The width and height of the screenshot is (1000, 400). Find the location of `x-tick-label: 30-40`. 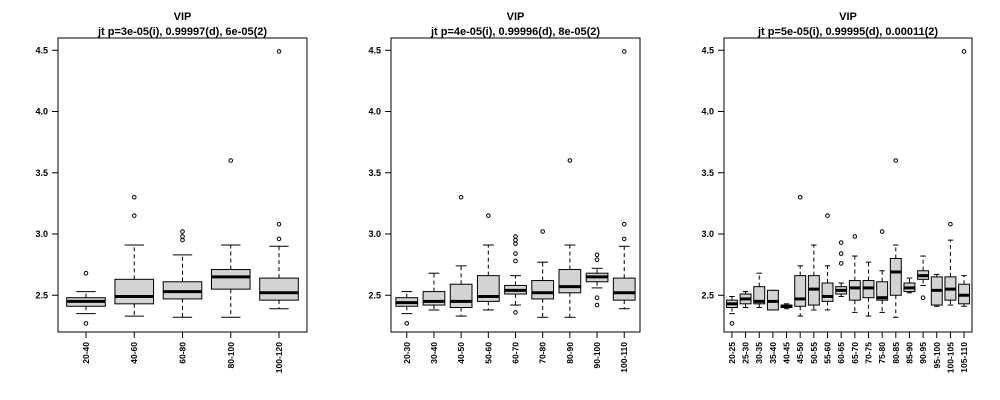

x-tick-label: 30-40 is located at coordinates (434, 353).